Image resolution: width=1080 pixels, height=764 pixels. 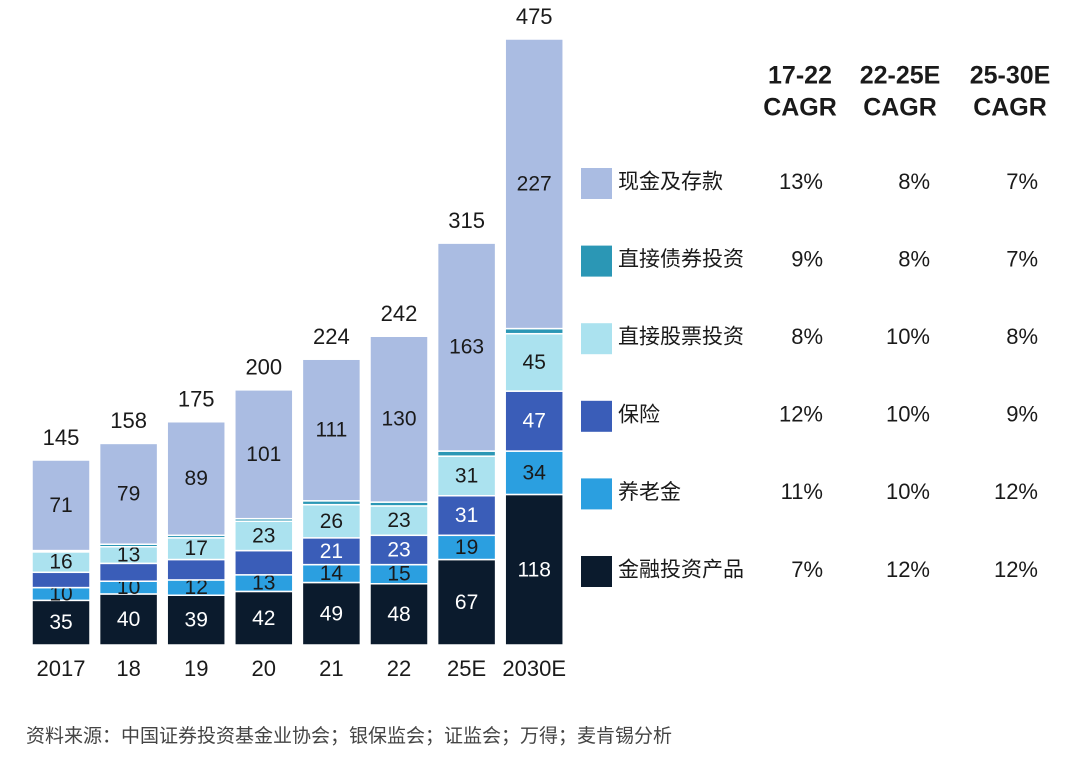 I want to click on legend-label: 保险, so click(x=639, y=414).